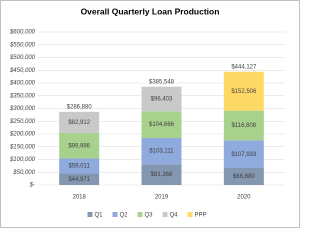  Describe the element at coordinates (23, 173) in the screenshot. I see `y-tick-label: $50,000` at that location.